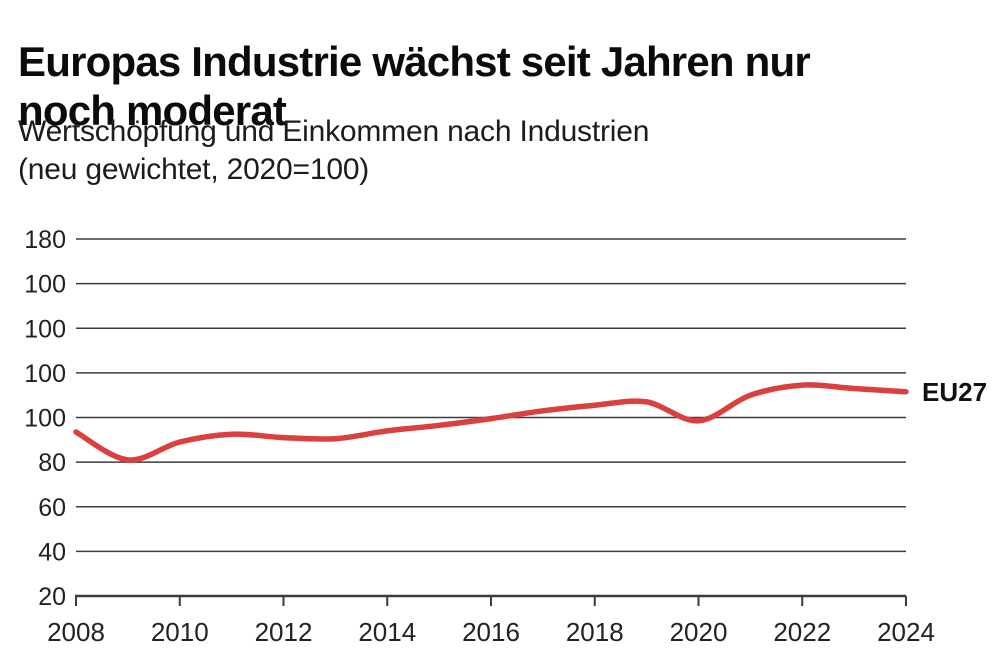 The image size is (1000, 657). What do you see at coordinates (152, 110) in the screenshot?
I see `chart-title-line2: noch moderat` at bounding box center [152, 110].